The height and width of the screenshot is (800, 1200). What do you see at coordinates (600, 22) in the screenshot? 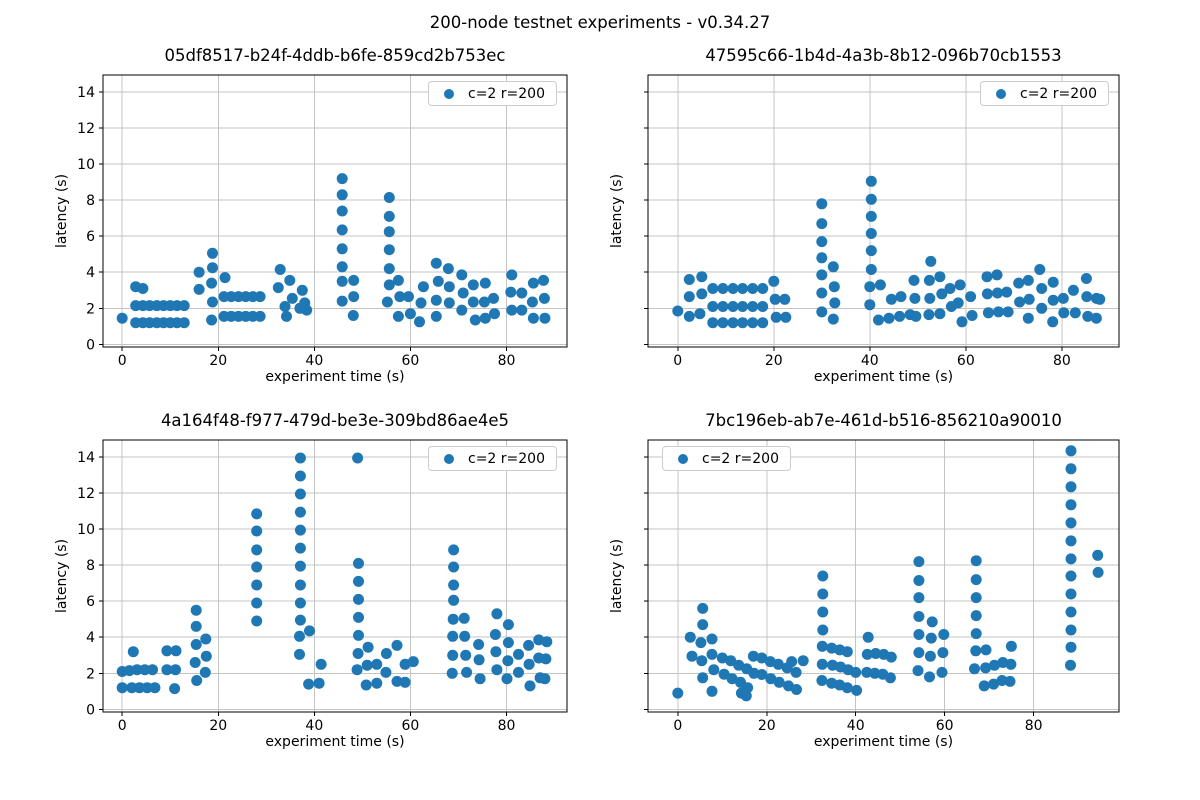
I see `figure-title: 200-node testnet experiments - v0.34.27` at bounding box center [600, 22].